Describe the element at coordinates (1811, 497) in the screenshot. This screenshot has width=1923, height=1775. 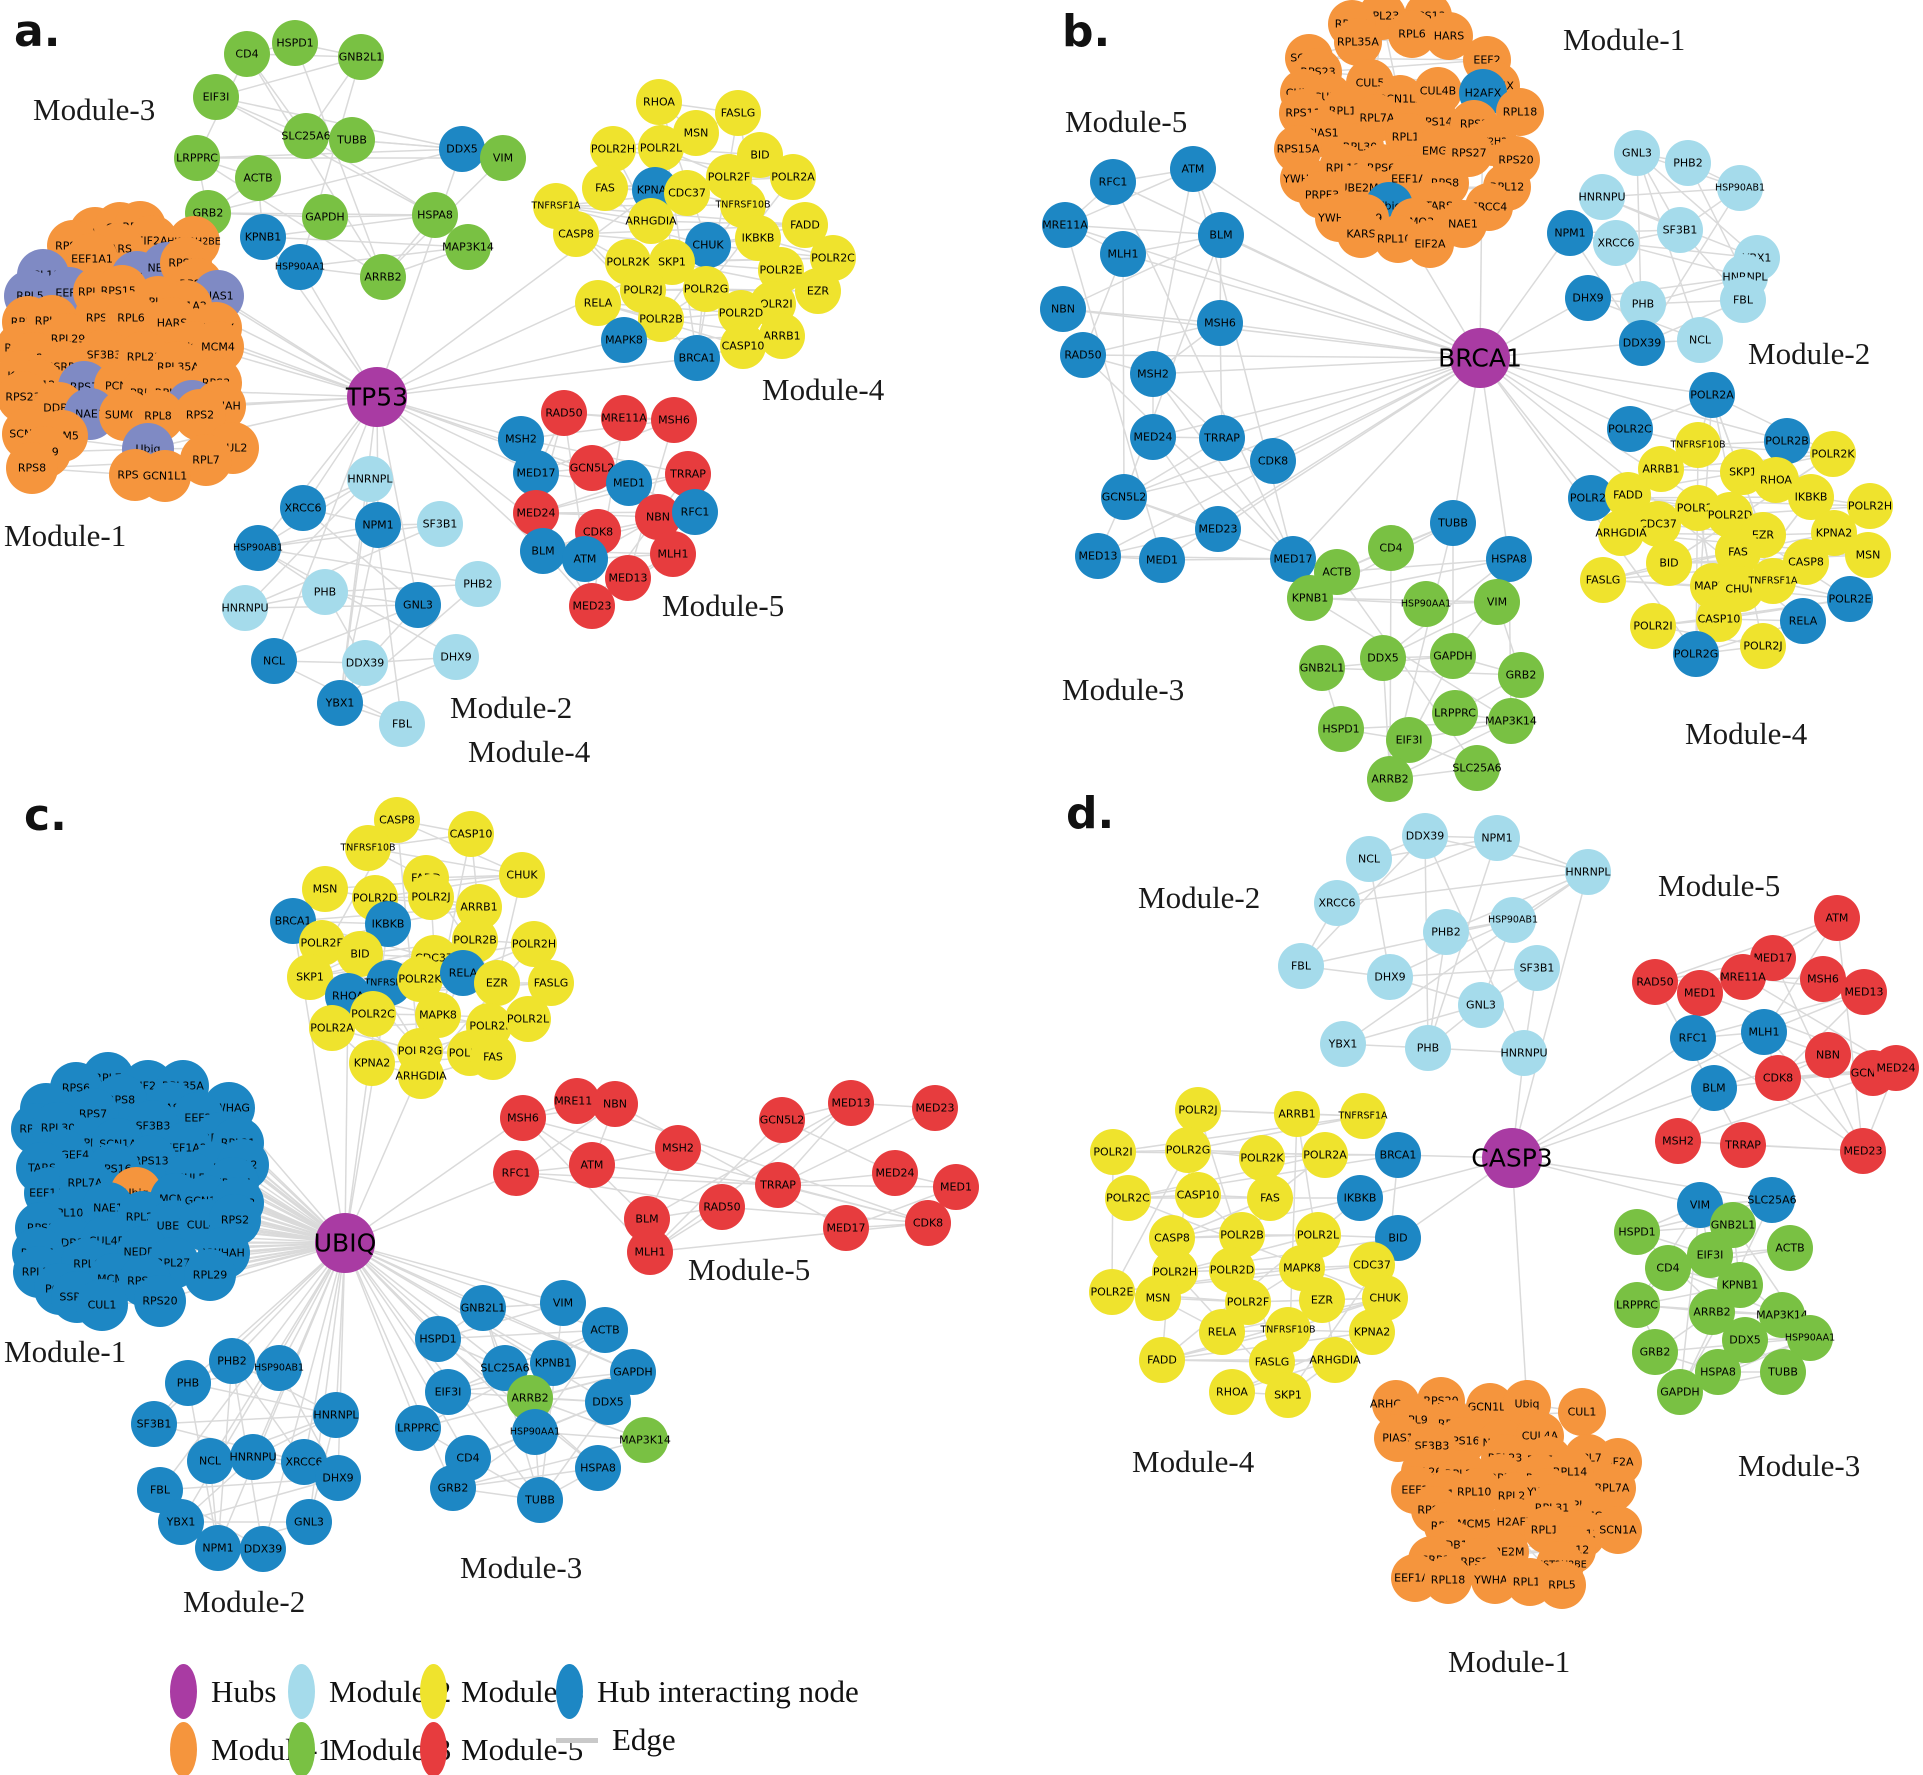
I see `node-b-IKBKB: IKBKB` at that location.